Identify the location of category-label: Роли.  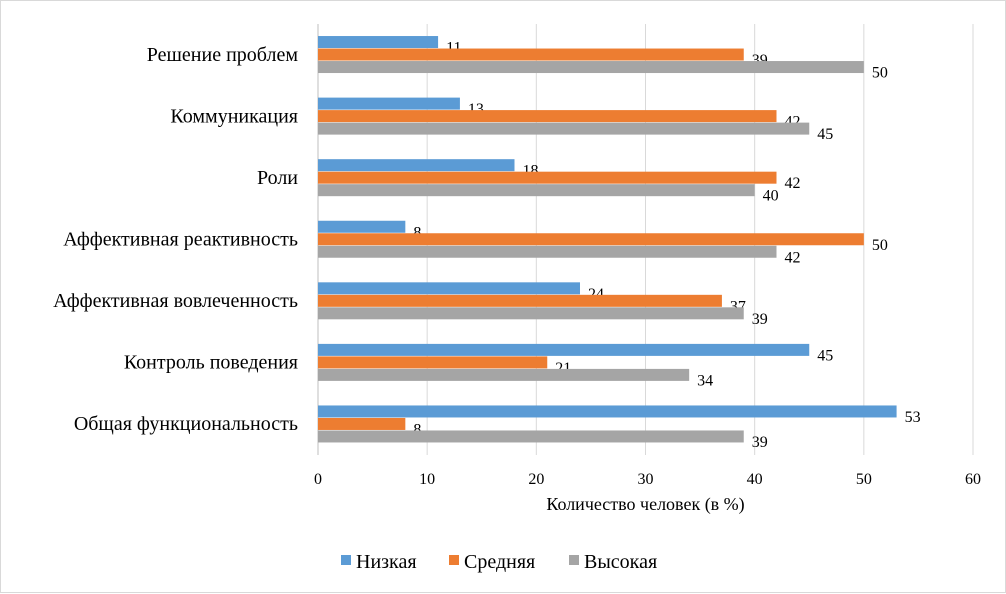
(277, 178).